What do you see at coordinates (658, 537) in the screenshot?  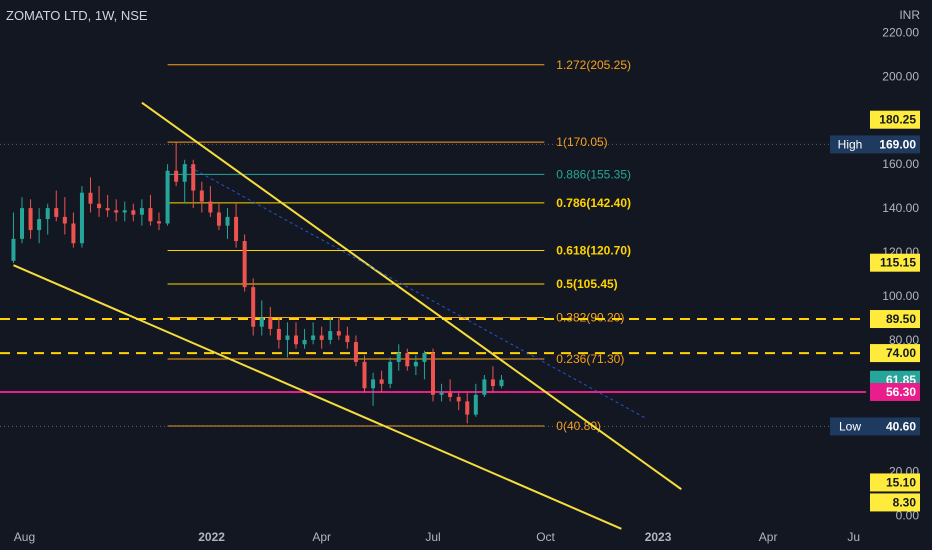 I see `x-tick-label: 2023` at bounding box center [658, 537].